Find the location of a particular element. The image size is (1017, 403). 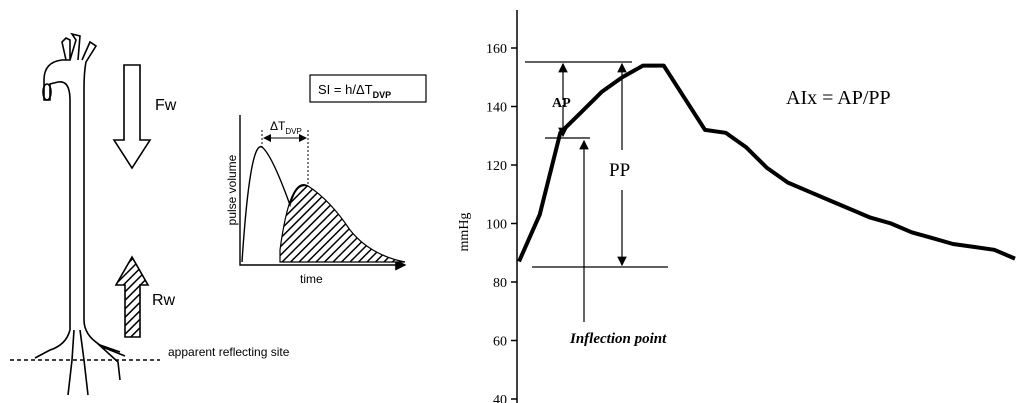

y-tick-label: 160 is located at coordinates (496, 49).